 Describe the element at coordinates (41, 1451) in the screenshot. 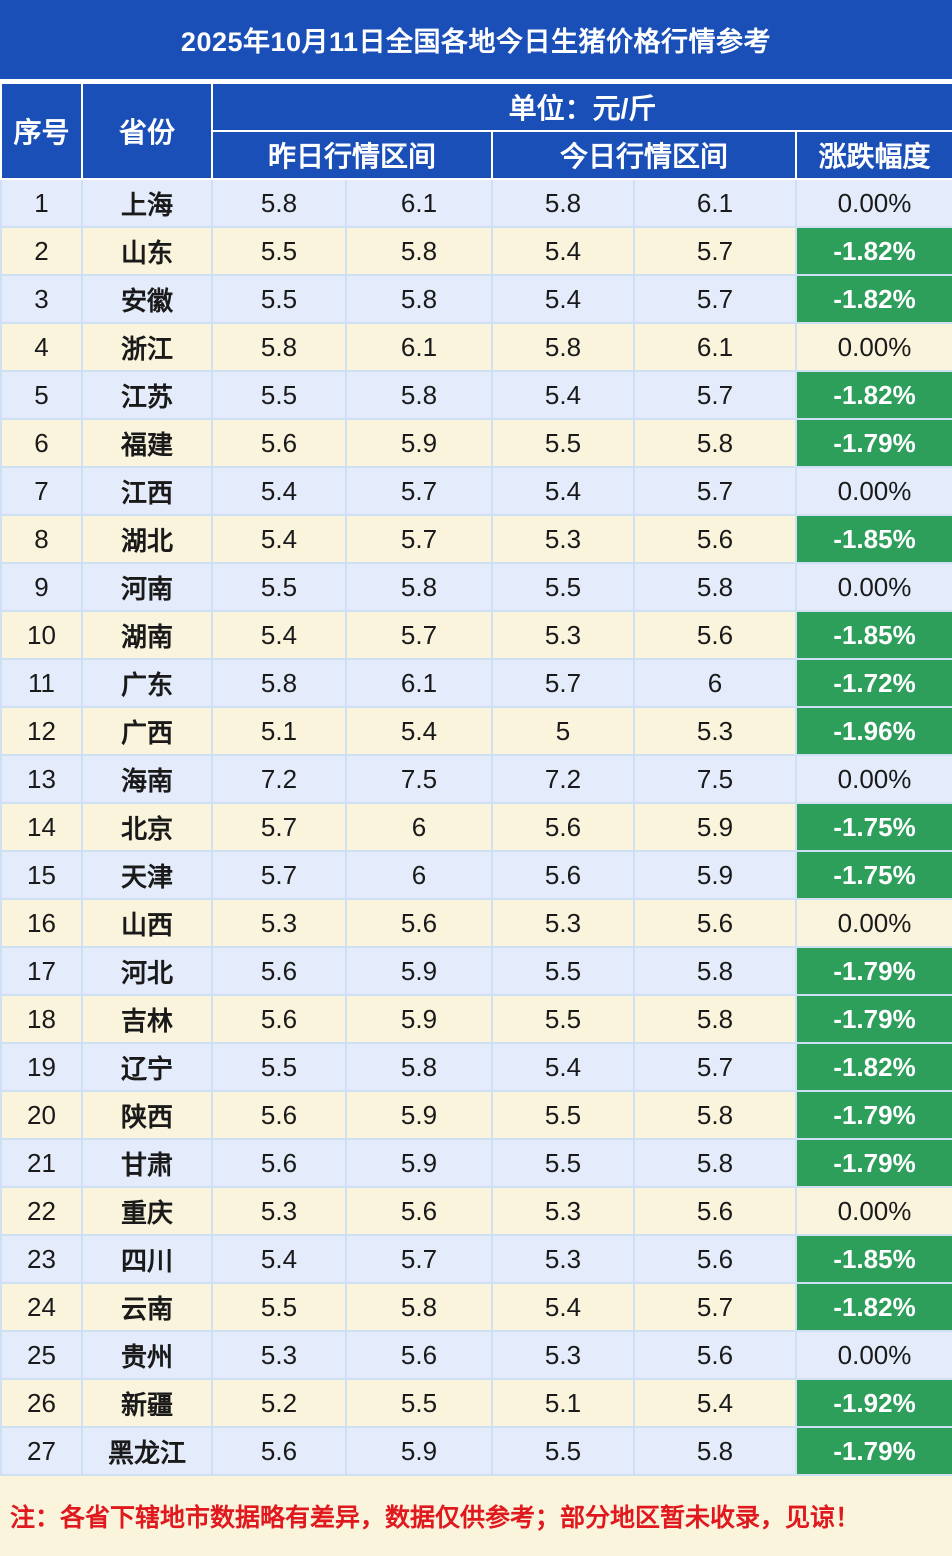

I see `seq-cell: 27` at that location.